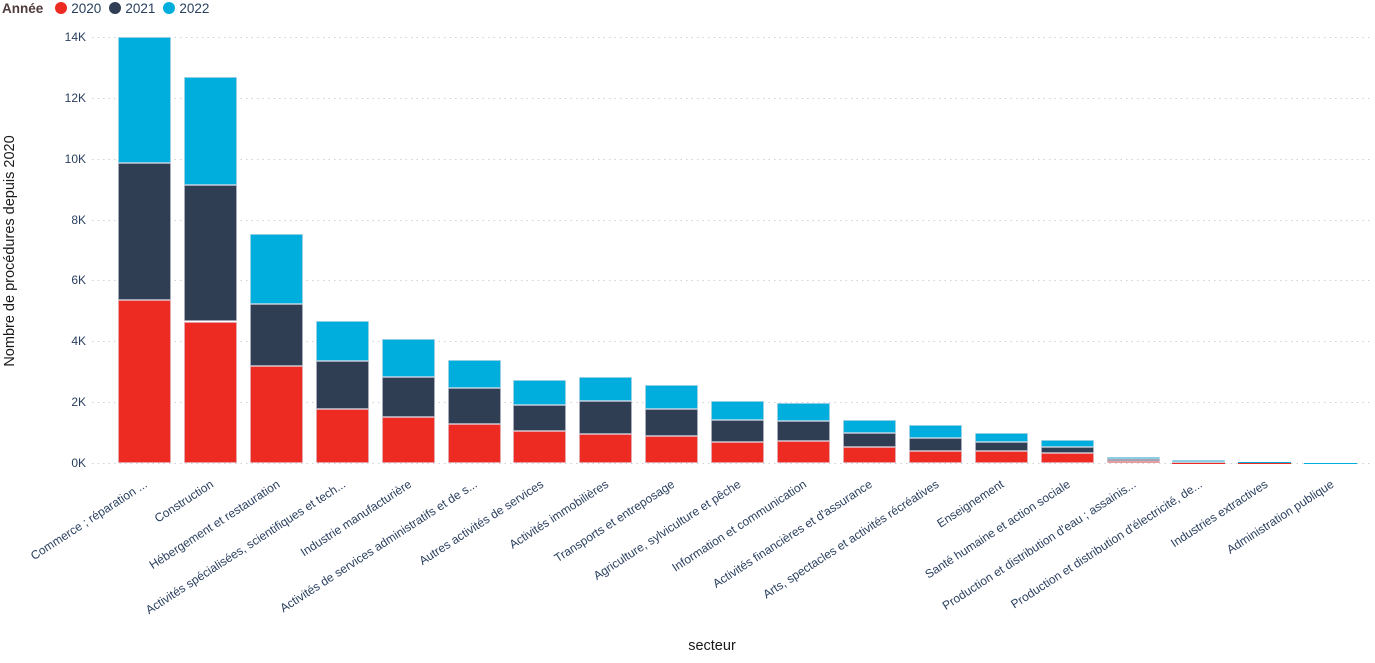 This screenshot has width=1375, height=663. What do you see at coordinates (61, 8) in the screenshot?
I see `legend-swatch-2020-icon` at bounding box center [61, 8].